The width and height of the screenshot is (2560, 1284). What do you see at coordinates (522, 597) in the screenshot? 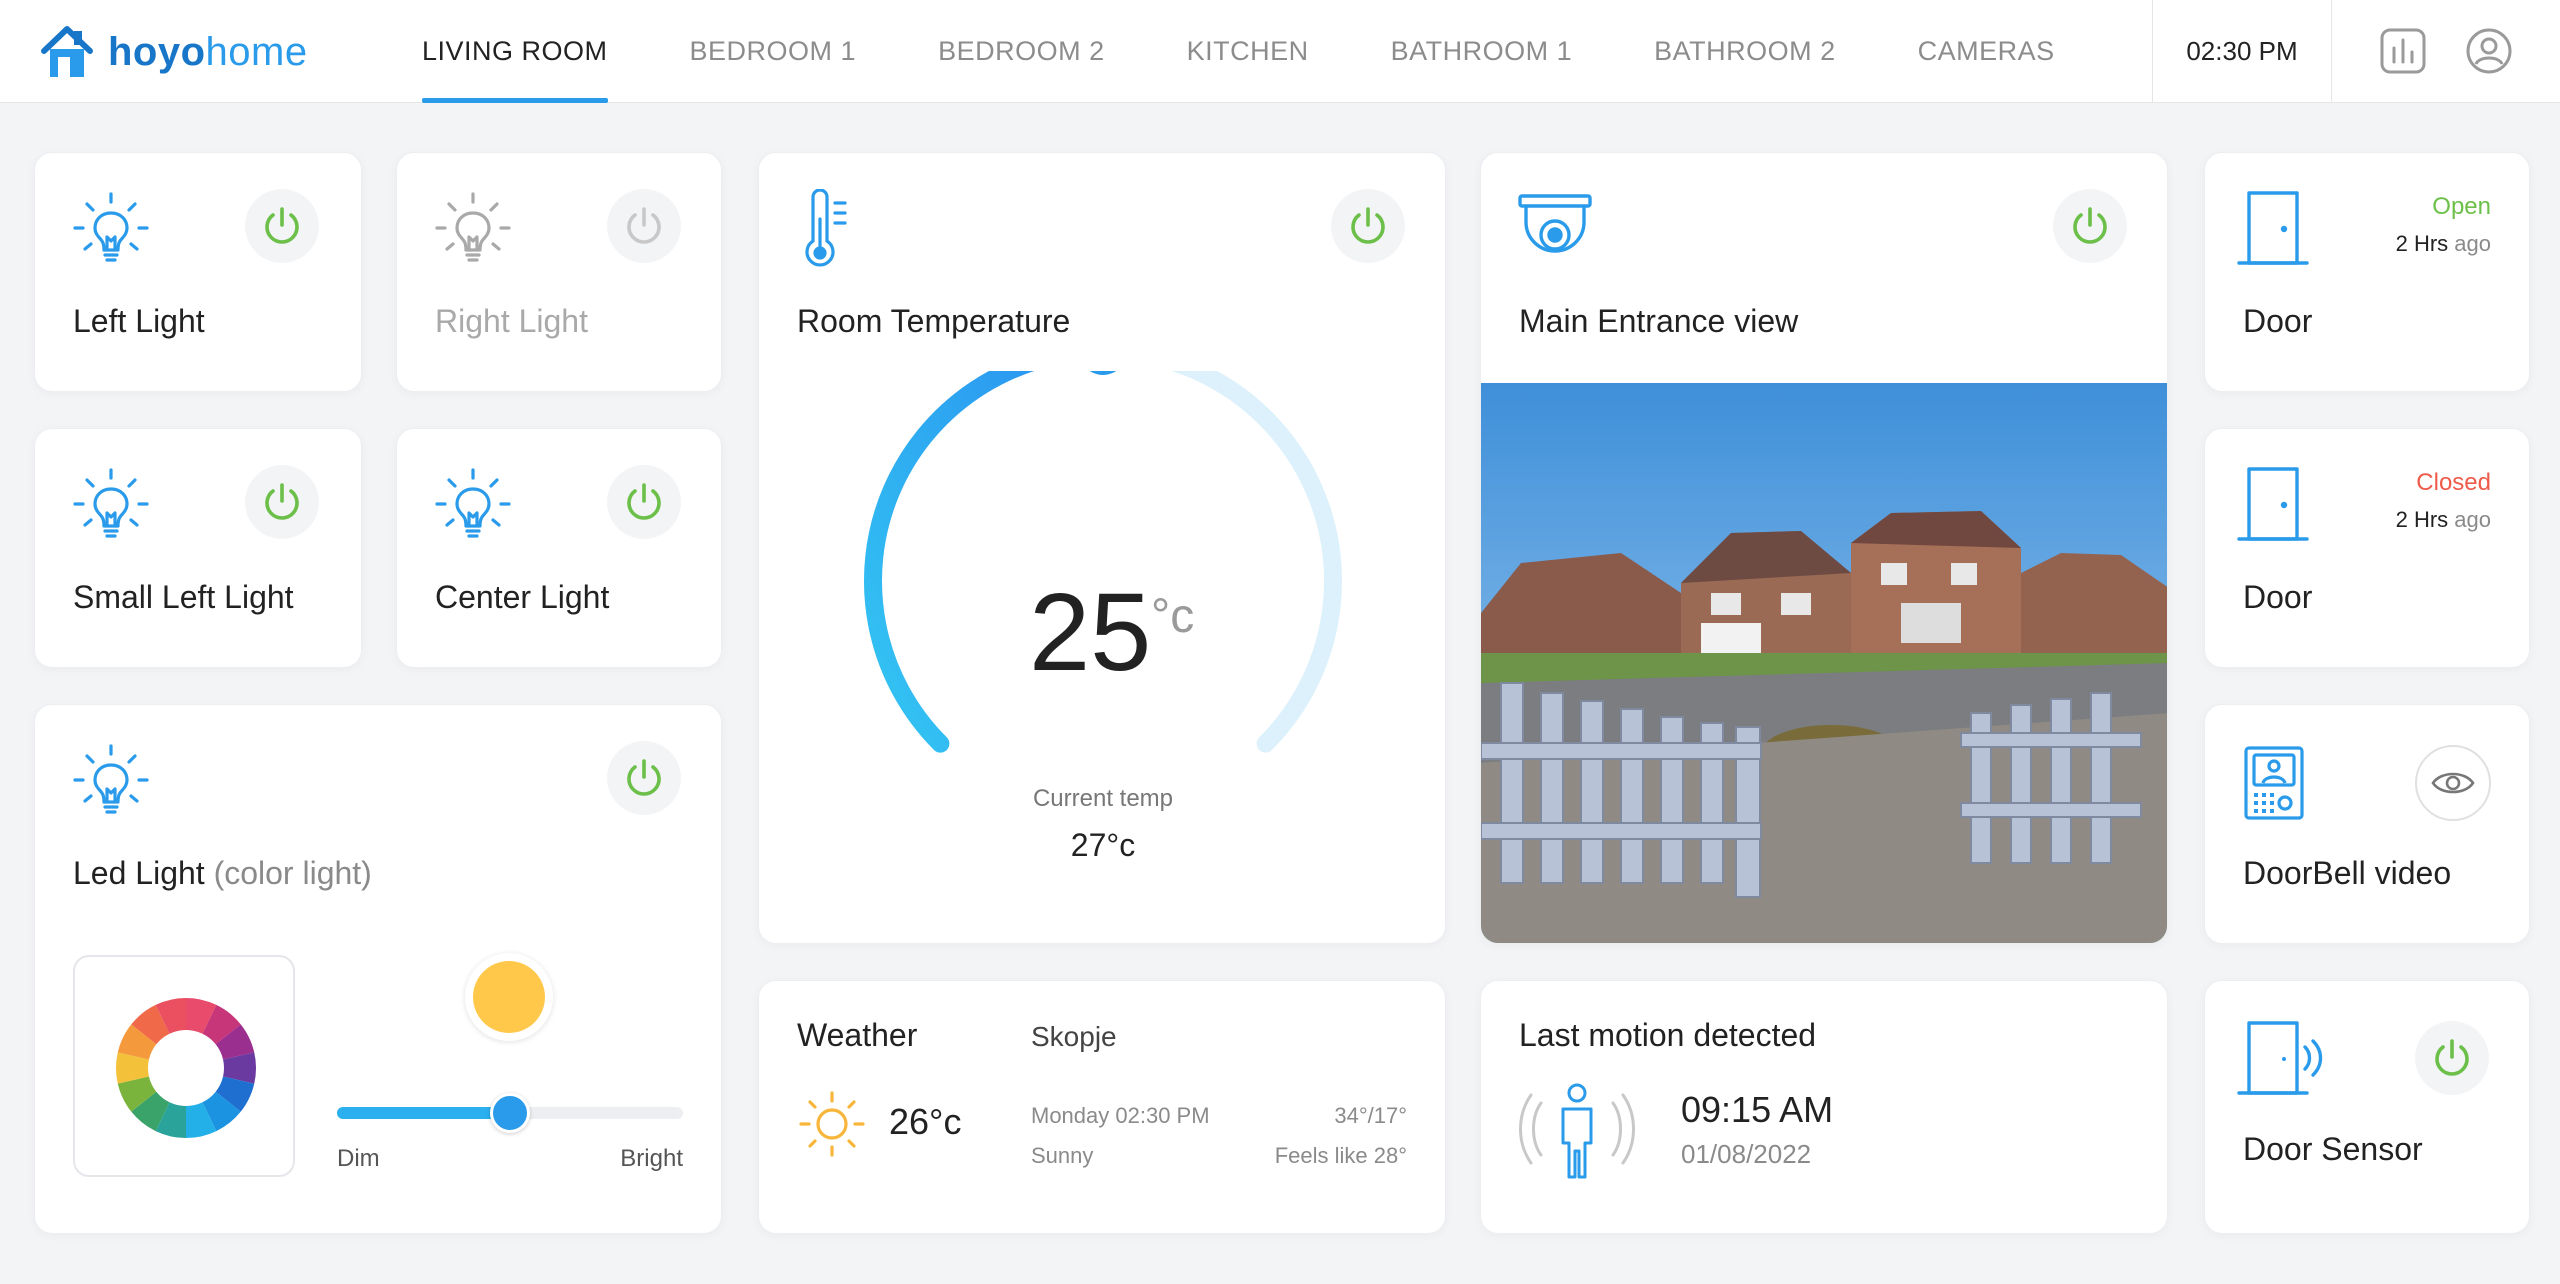
I see `light-name: Center Light` at bounding box center [522, 597].